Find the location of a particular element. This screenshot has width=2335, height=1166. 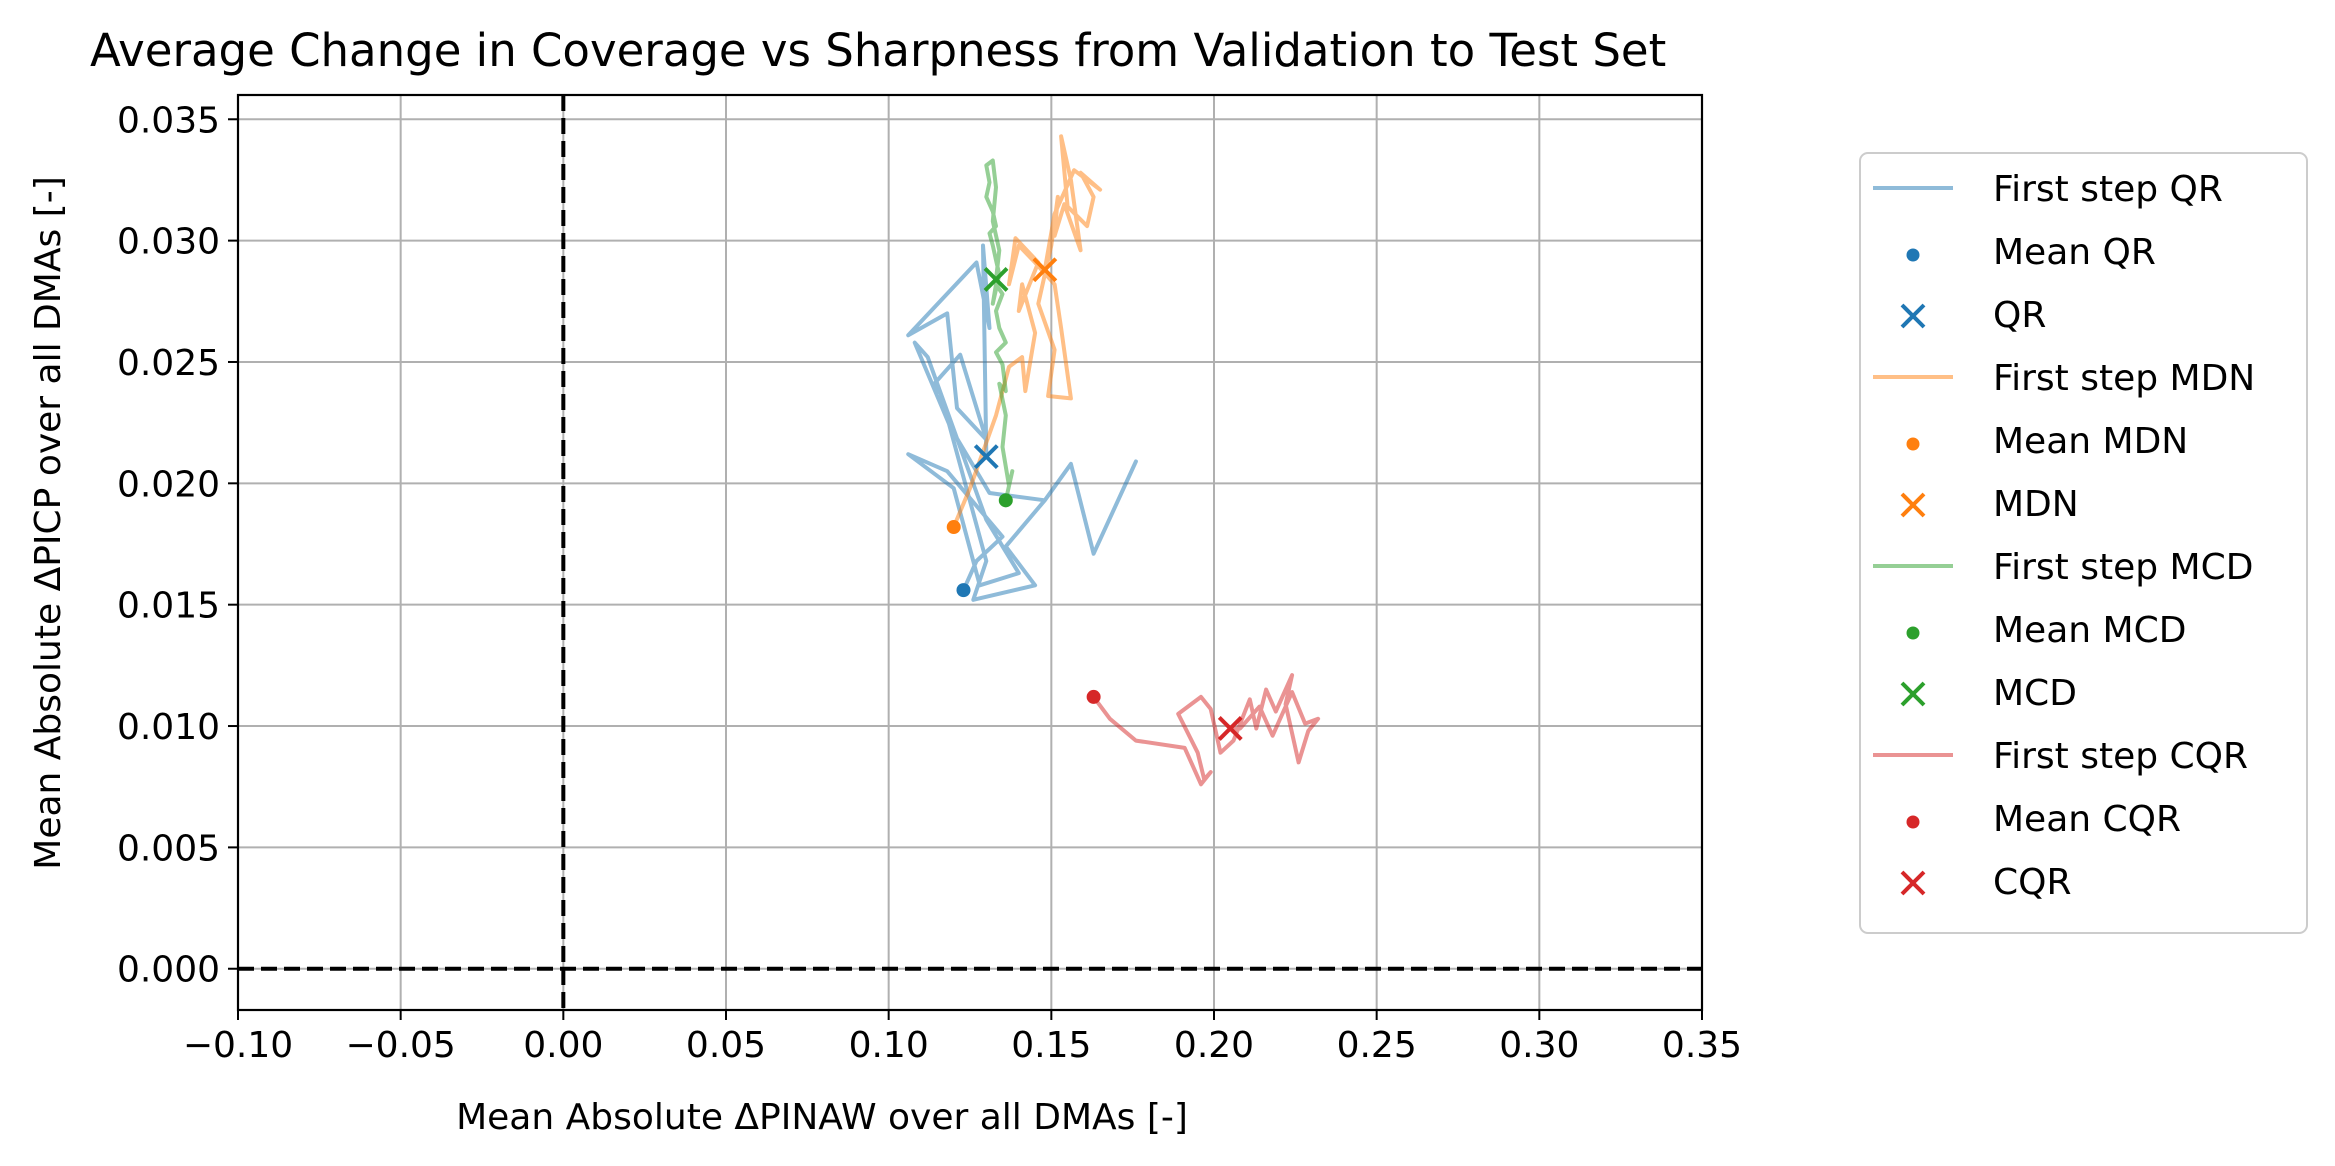

y-axis-ticks: 0.000 0.005 0.010 0.015 0.020 0.025 0.030 0.035 is located at coordinates (177, 545).